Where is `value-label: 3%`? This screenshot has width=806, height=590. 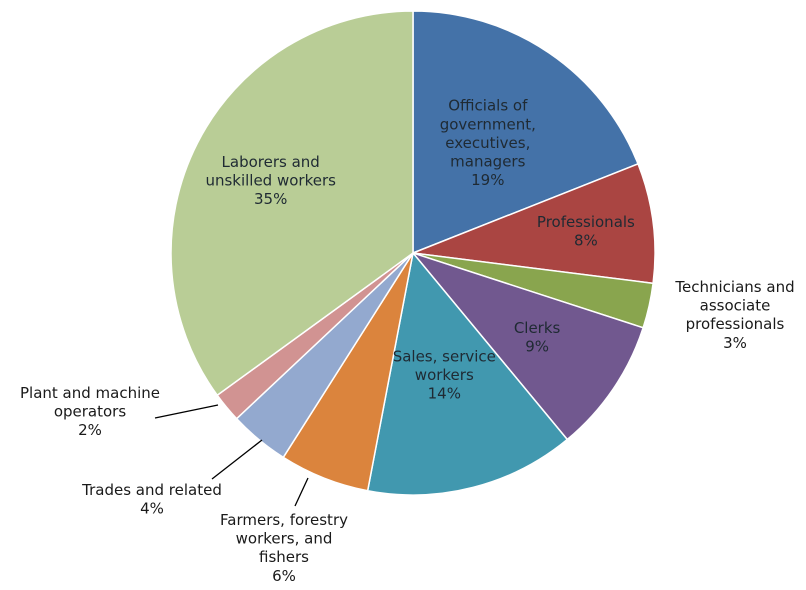 value-label: 3% is located at coordinates (735, 343).